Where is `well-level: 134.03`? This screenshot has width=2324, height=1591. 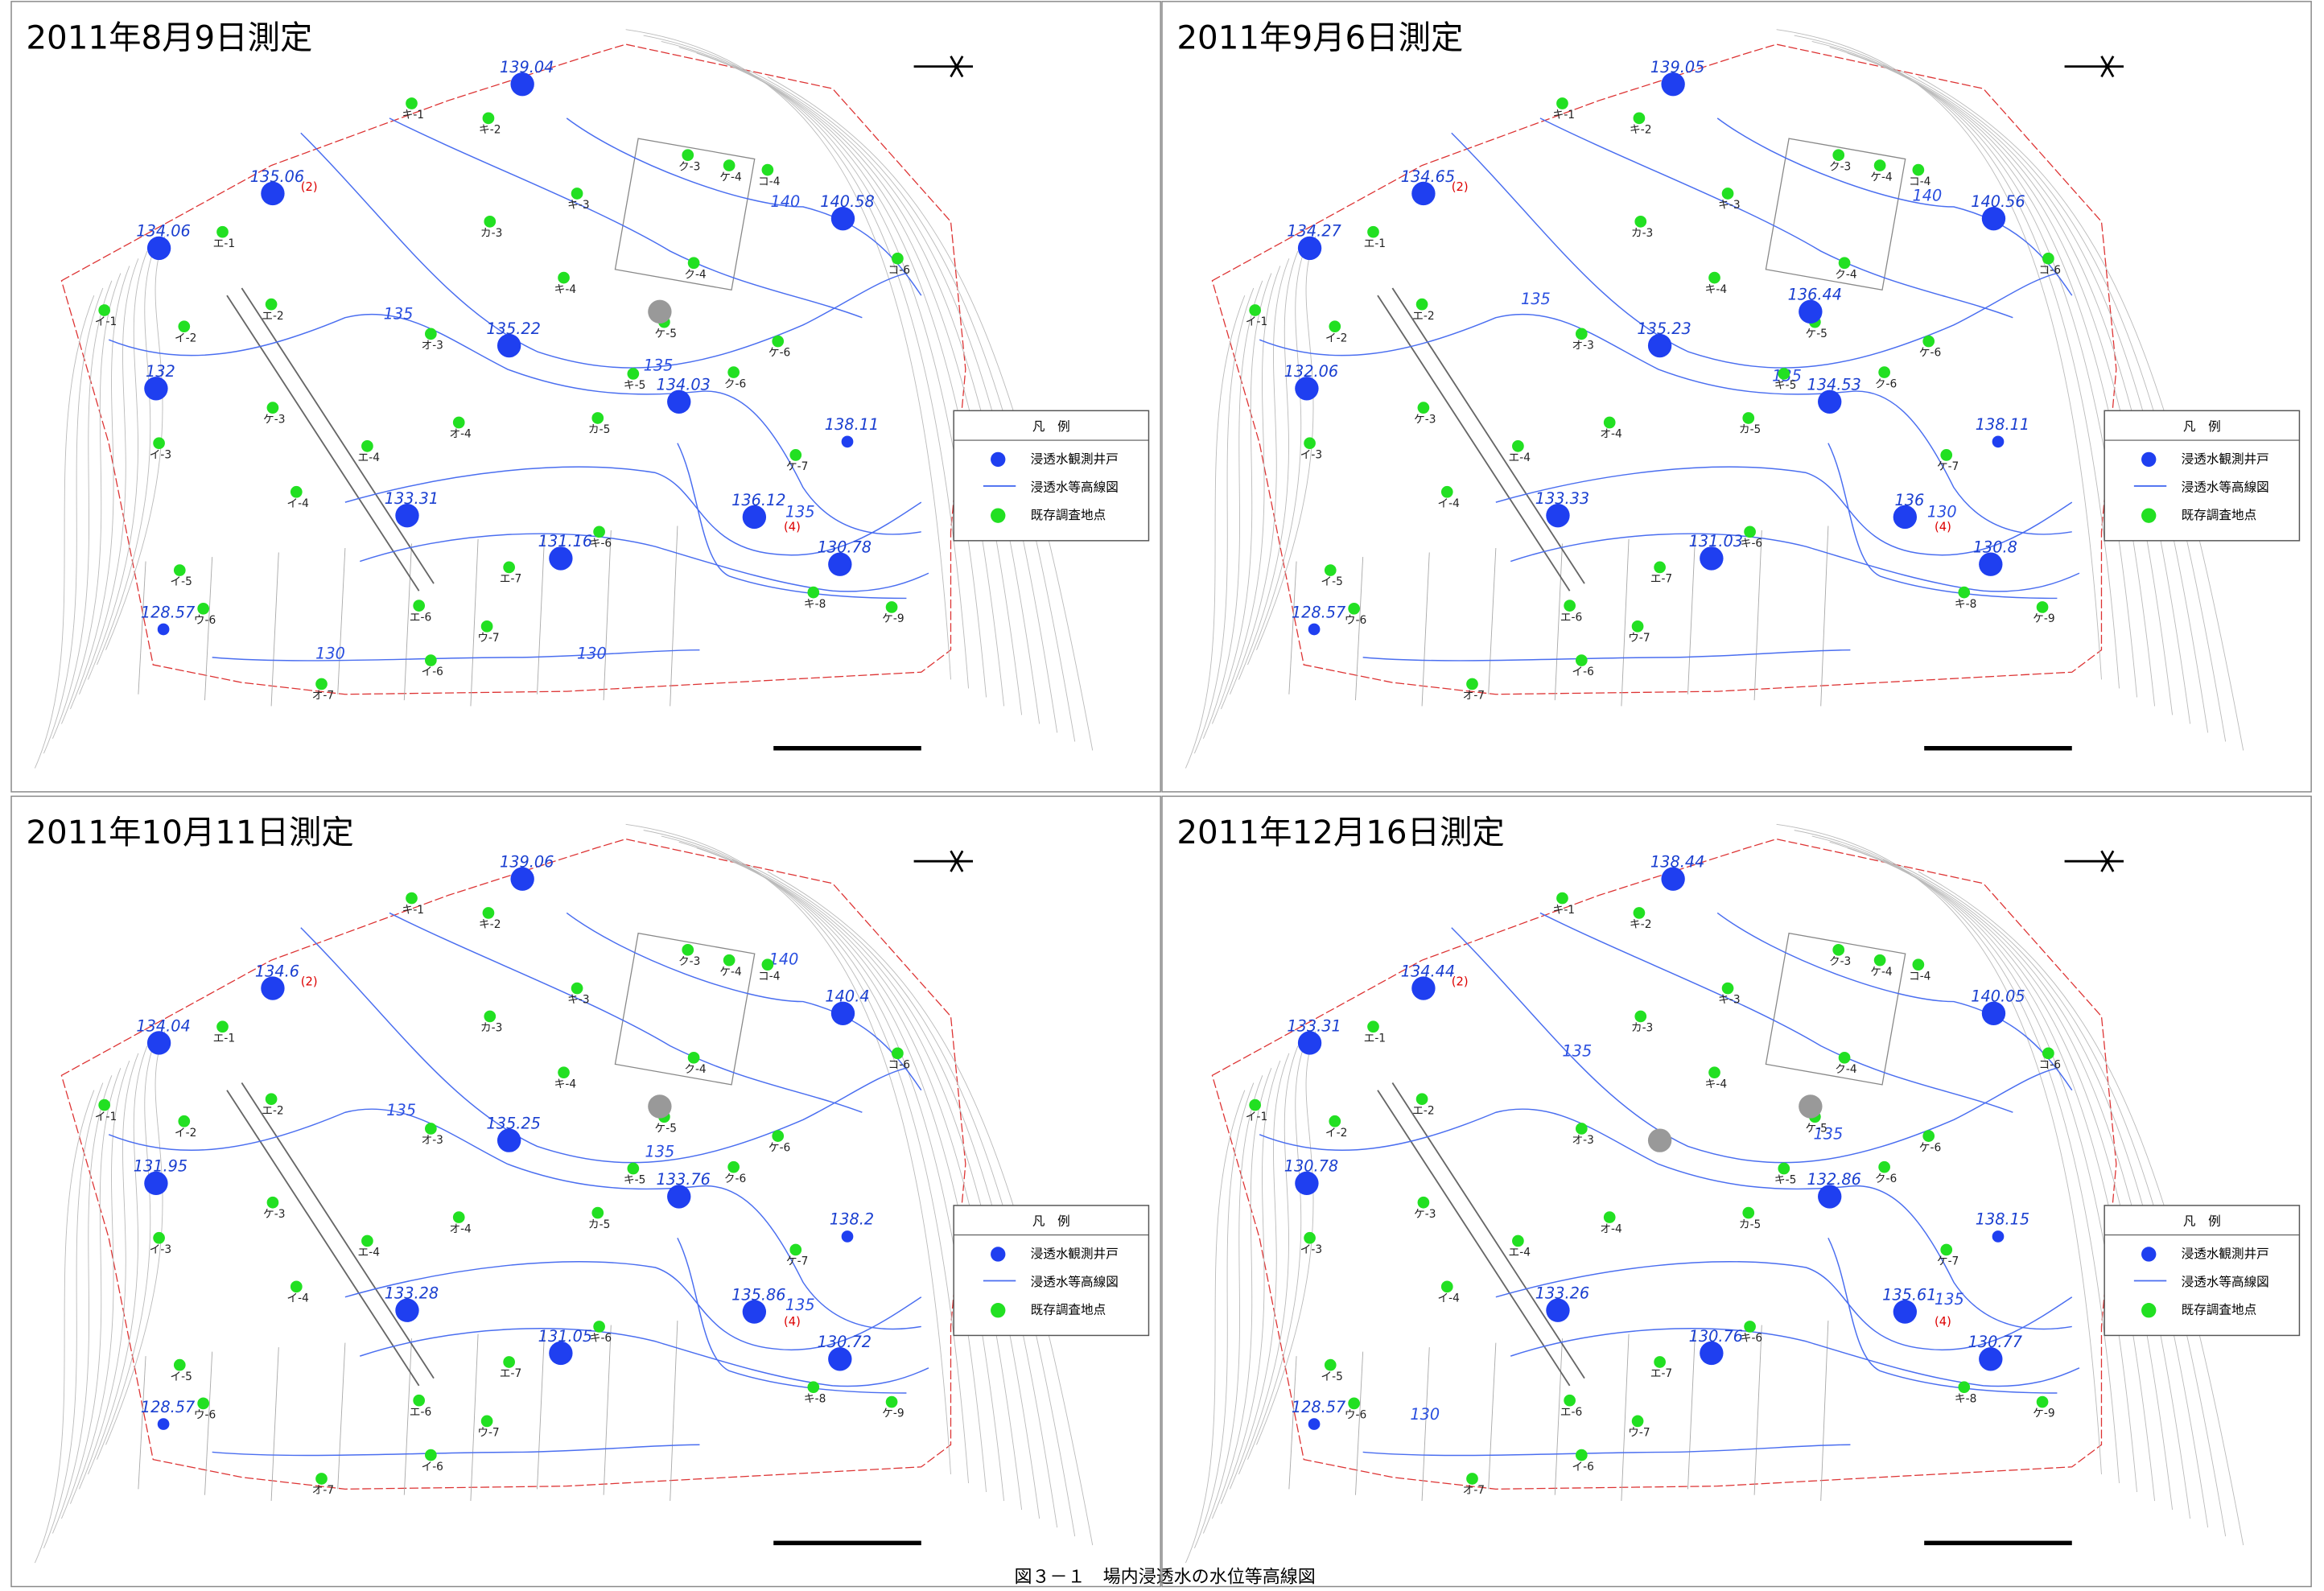
well-level: 134.03 is located at coordinates (684, 385).